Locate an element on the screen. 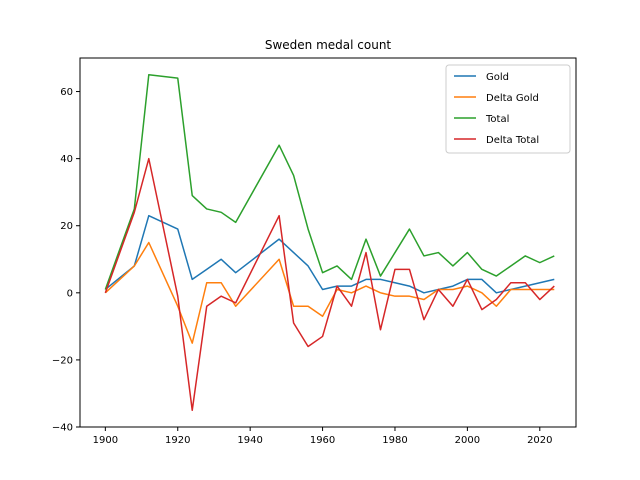  y-tick-label: −40 is located at coordinates (62, 428).